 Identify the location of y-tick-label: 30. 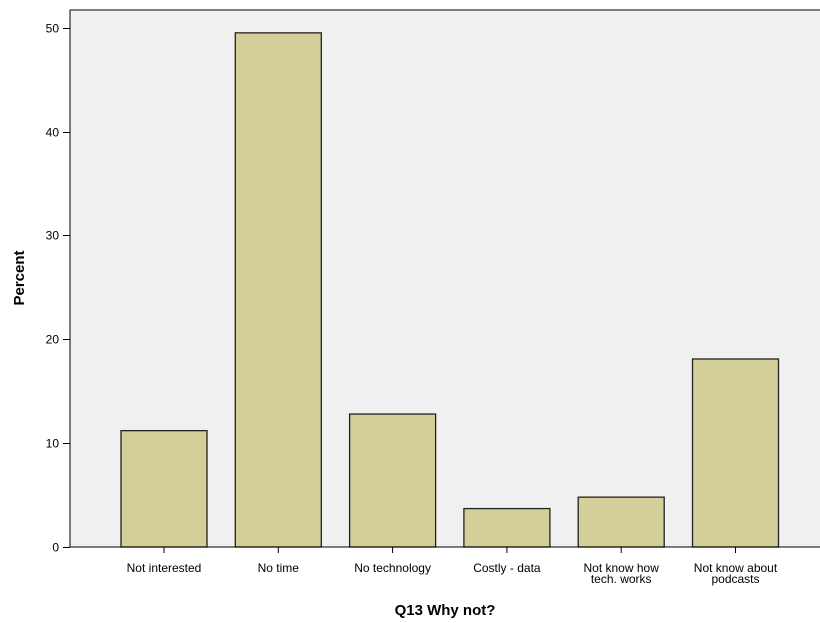
(53, 236).